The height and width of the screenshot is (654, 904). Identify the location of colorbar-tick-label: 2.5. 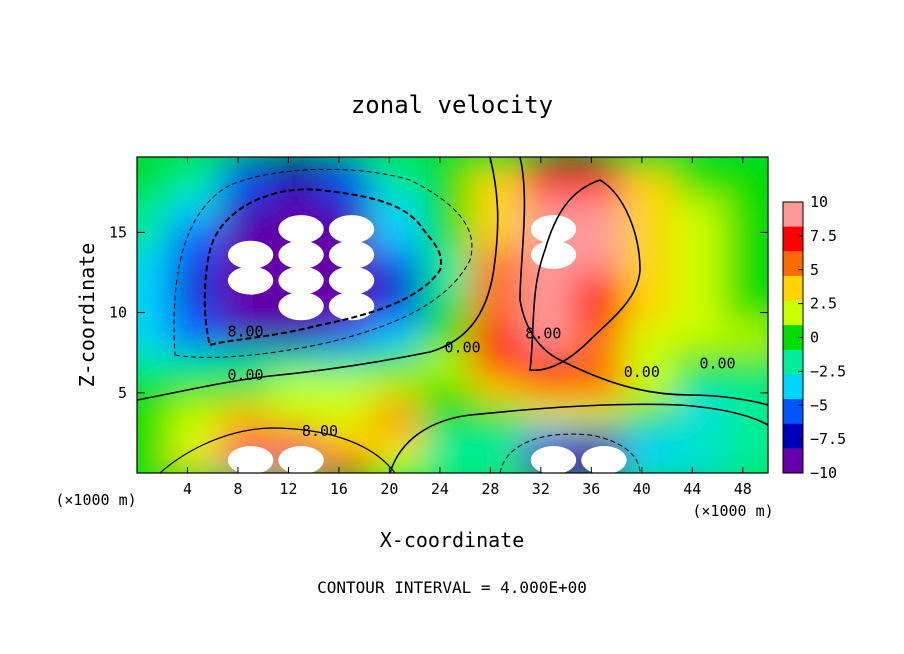
(823, 304).